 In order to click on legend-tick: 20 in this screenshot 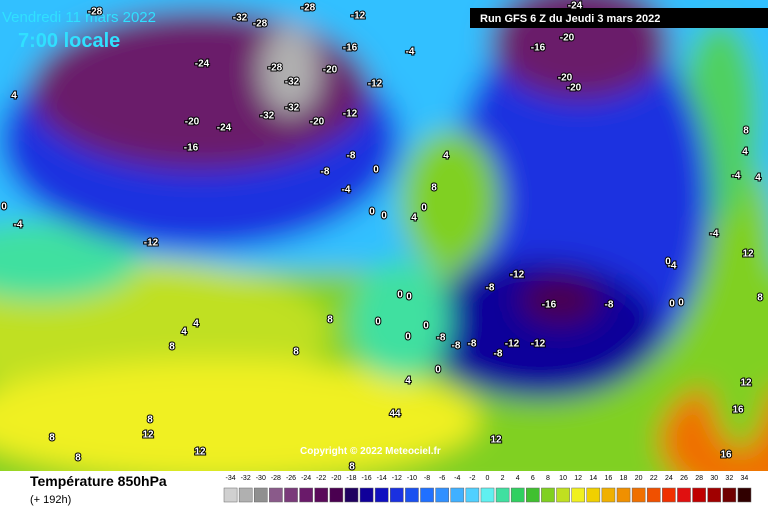, I will do `click(639, 478)`.